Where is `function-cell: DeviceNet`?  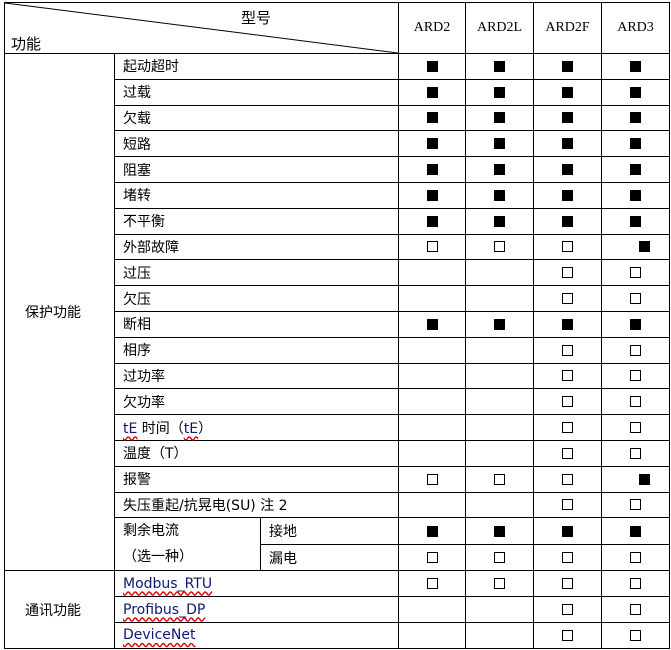
function-cell: DeviceNet is located at coordinates (256, 635).